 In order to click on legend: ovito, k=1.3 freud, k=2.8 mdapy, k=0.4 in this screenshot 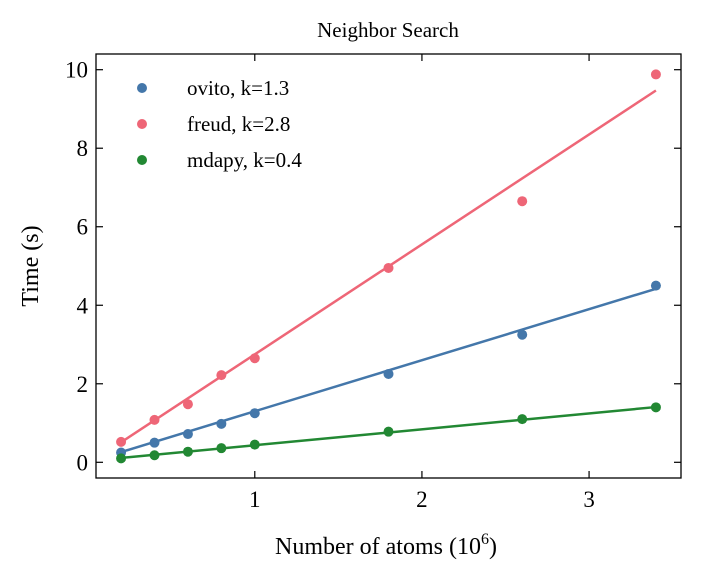, I will do `click(219, 124)`.